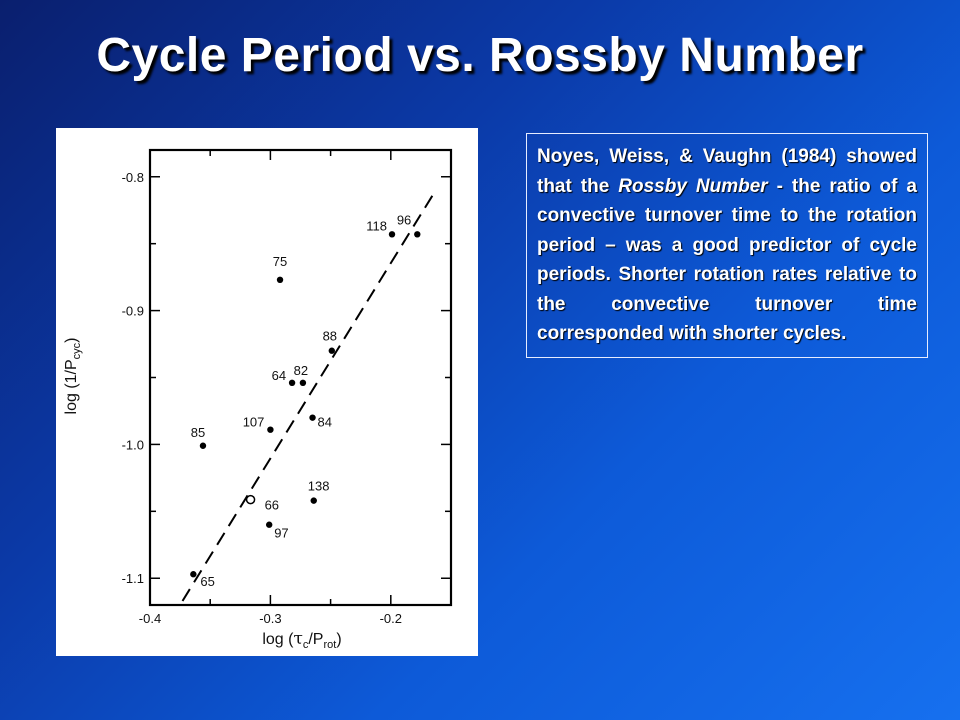  I want to click on data-point-label: 107, so click(254, 422).